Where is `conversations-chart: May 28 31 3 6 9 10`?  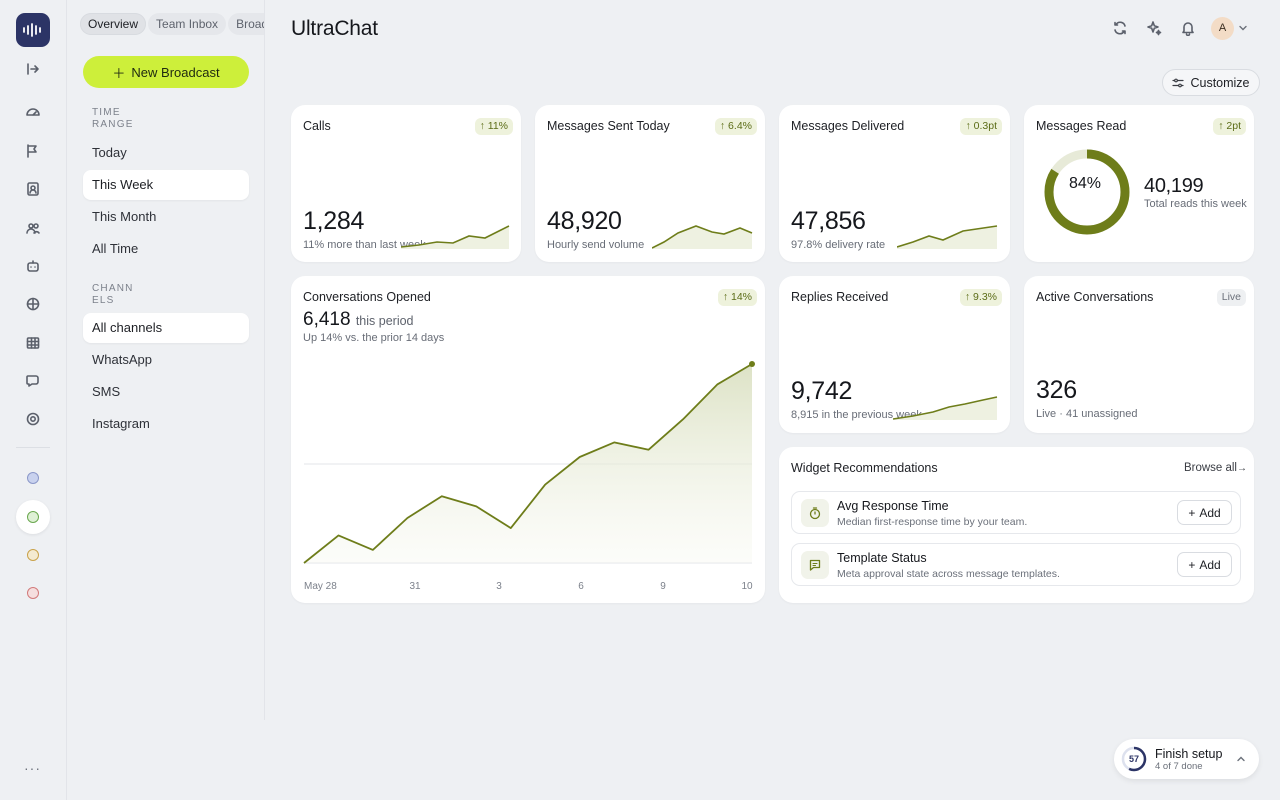 conversations-chart: May 28 31 3 6 9 10 is located at coordinates (529, 476).